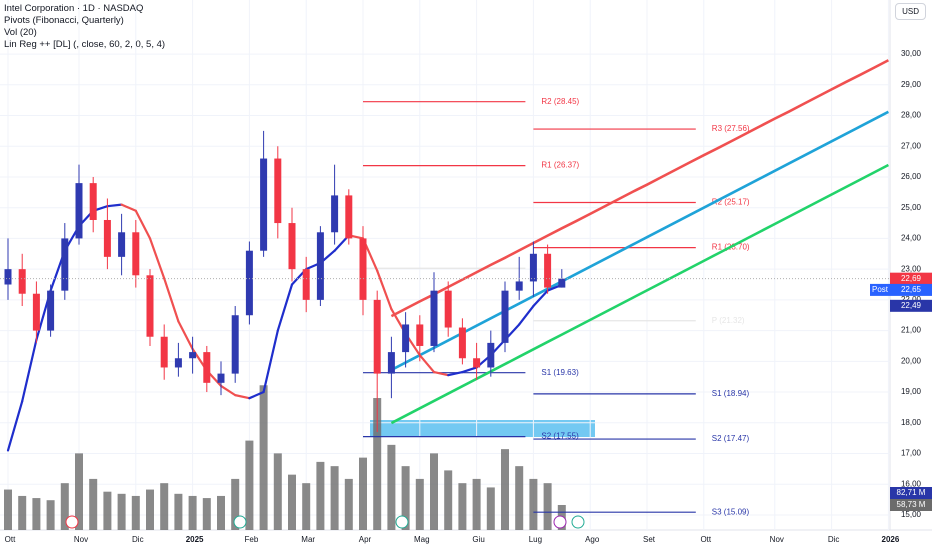 This screenshot has width=932, height=550. What do you see at coordinates (911, 360) in the screenshot?
I see `y-tick-label: 20,00` at bounding box center [911, 360].